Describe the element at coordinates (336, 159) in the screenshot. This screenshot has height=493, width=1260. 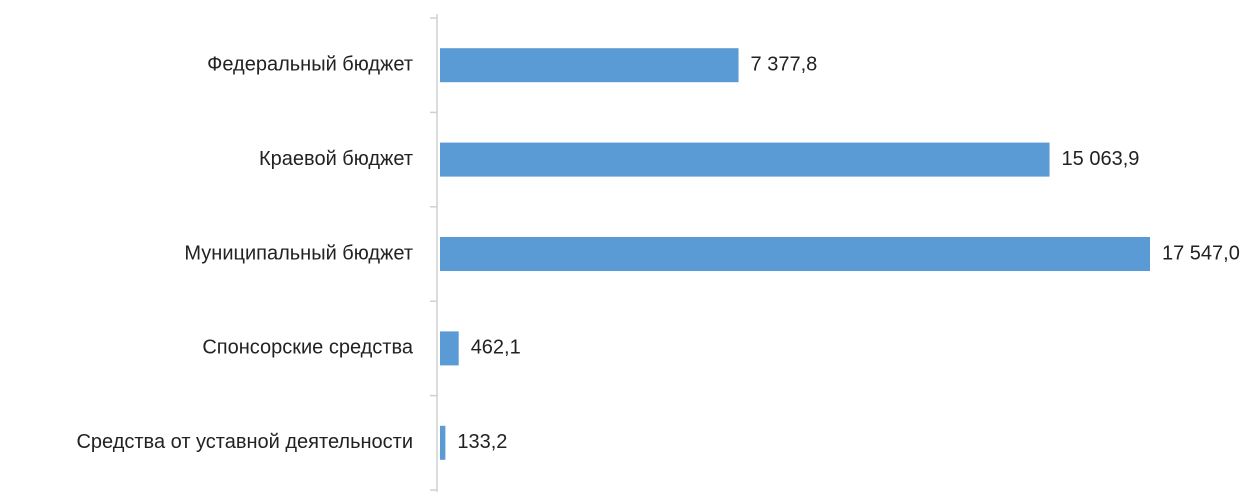
I see `category-label: Краевой бюджет` at that location.